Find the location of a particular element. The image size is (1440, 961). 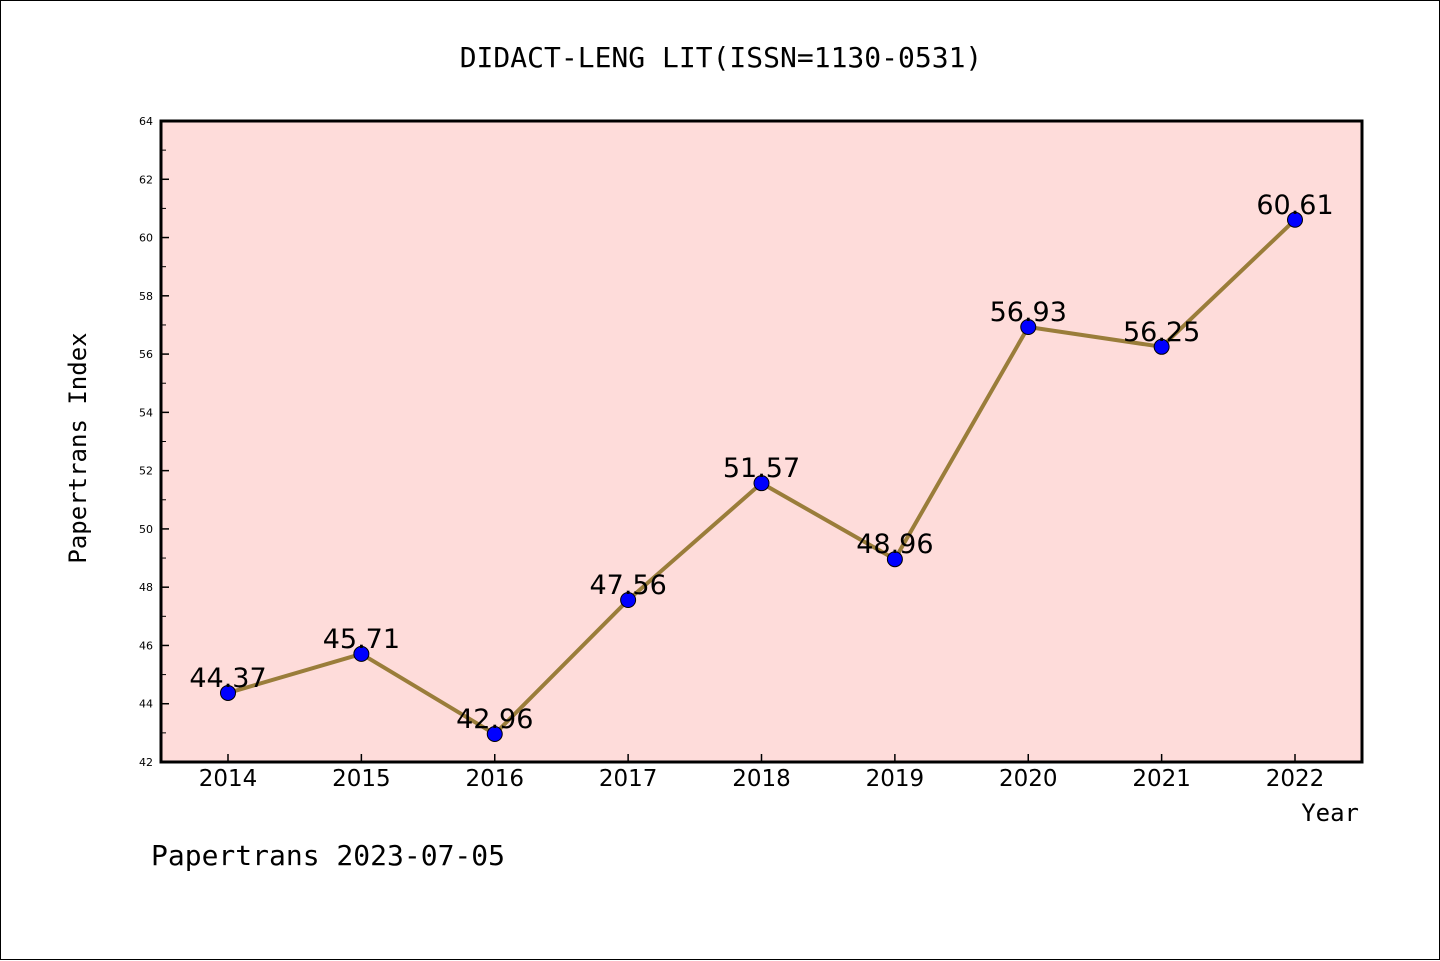

y-tick-label: 46 is located at coordinates (146, 645).